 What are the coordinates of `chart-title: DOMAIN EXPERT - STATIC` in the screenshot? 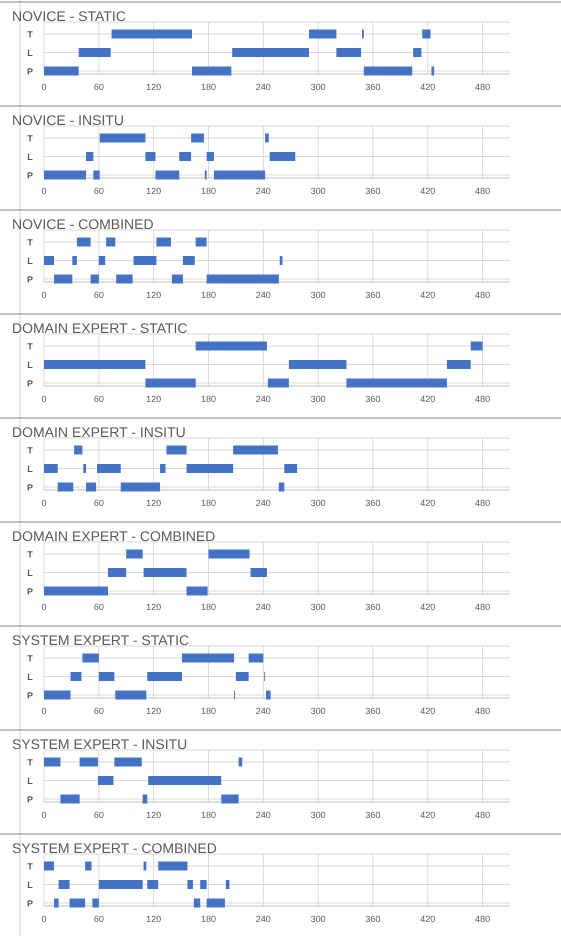 It's located at (100, 328).